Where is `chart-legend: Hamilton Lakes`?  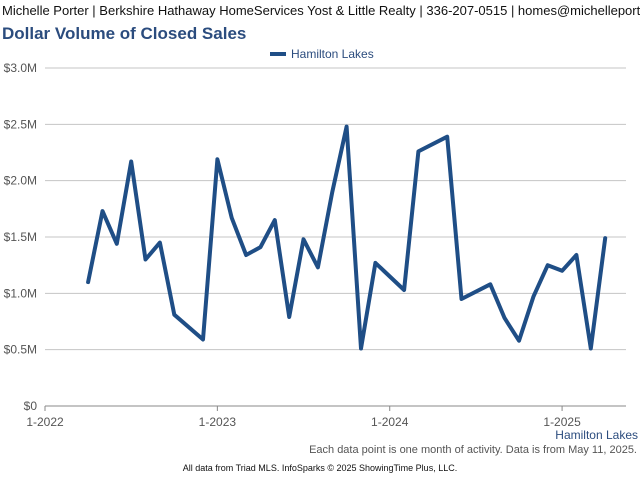
chart-legend: Hamilton Lakes is located at coordinates (322, 54).